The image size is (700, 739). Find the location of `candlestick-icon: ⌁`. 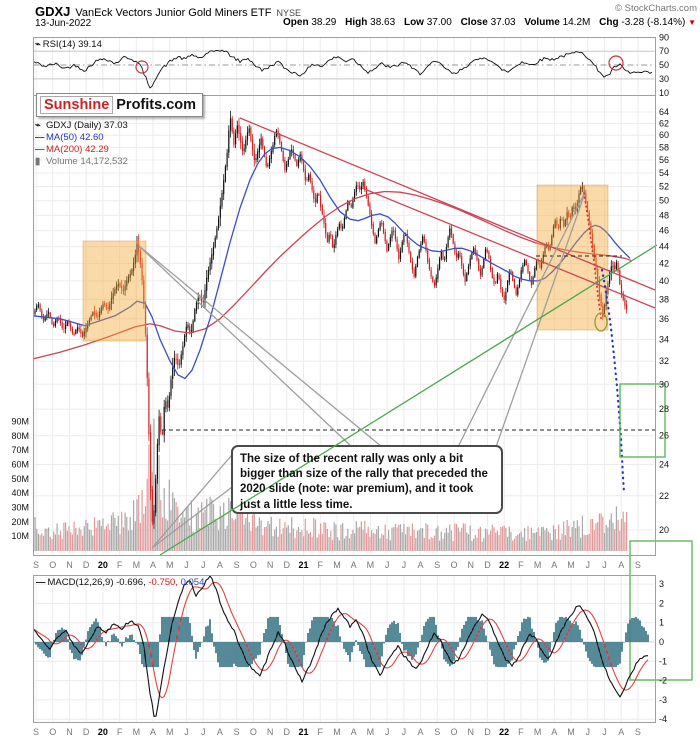

candlestick-icon: ⌁ is located at coordinates (38, 125).